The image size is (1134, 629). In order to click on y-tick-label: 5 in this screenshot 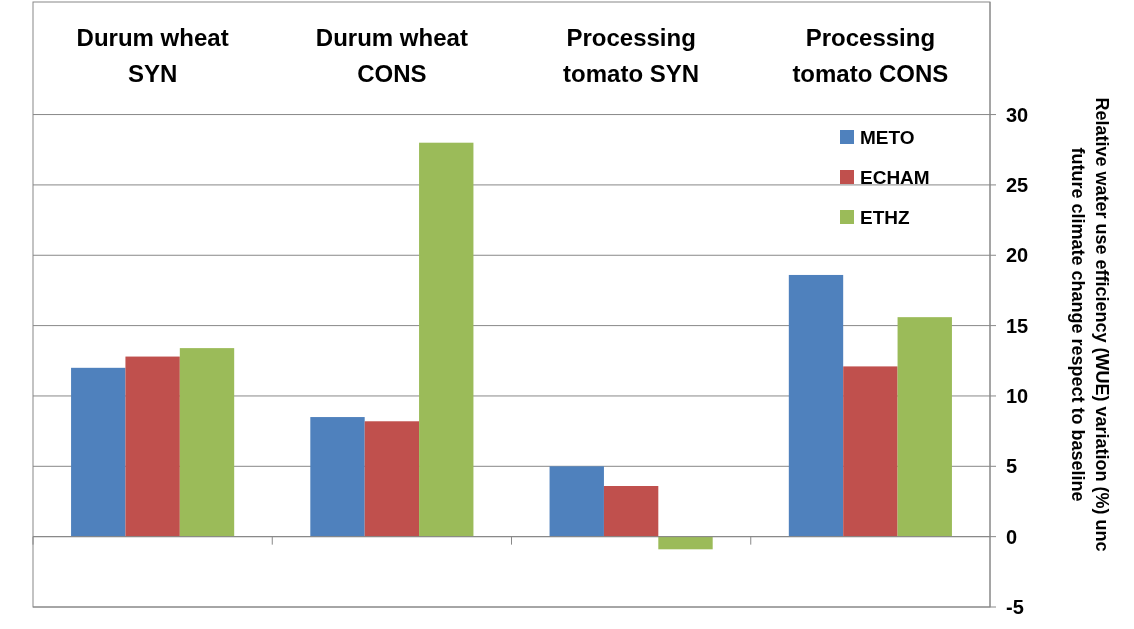, I will do `click(1012, 466)`.